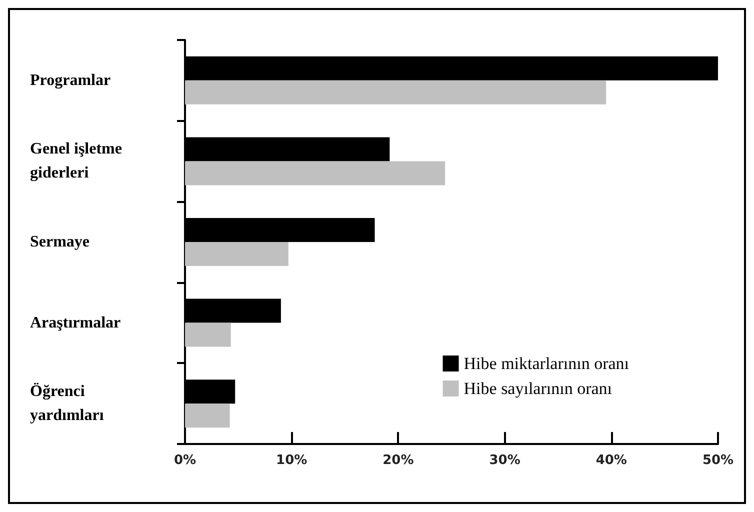 This screenshot has height=512, width=754. What do you see at coordinates (60, 242) in the screenshot?
I see `y-tick-label: Sermaye` at bounding box center [60, 242].